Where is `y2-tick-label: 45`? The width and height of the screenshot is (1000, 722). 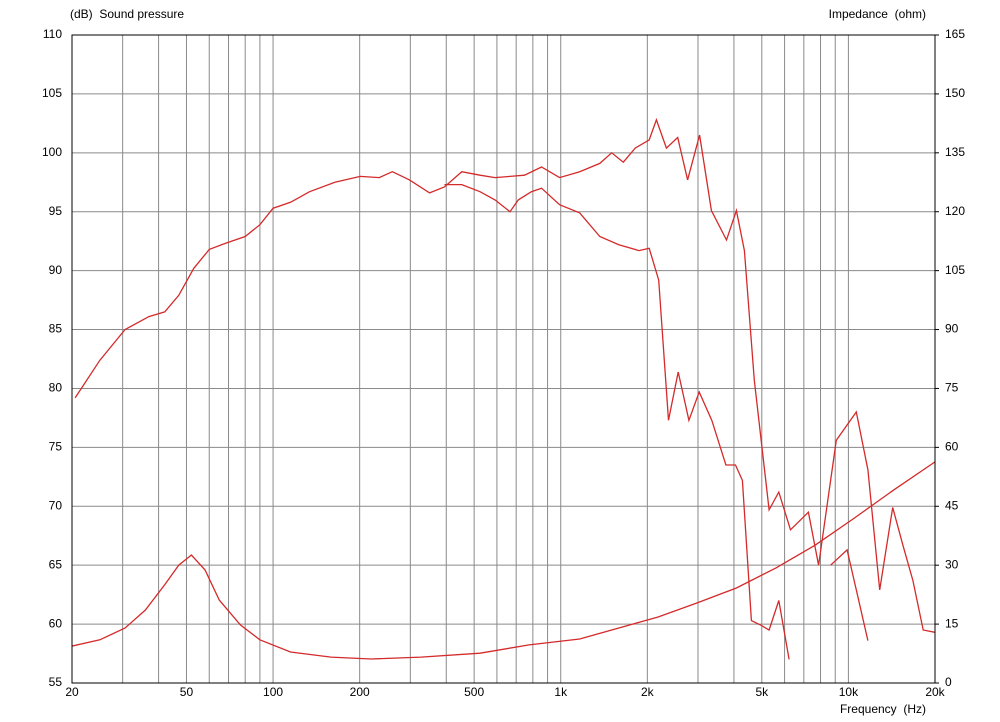 y2-tick-label: 45 is located at coordinates (952, 505).